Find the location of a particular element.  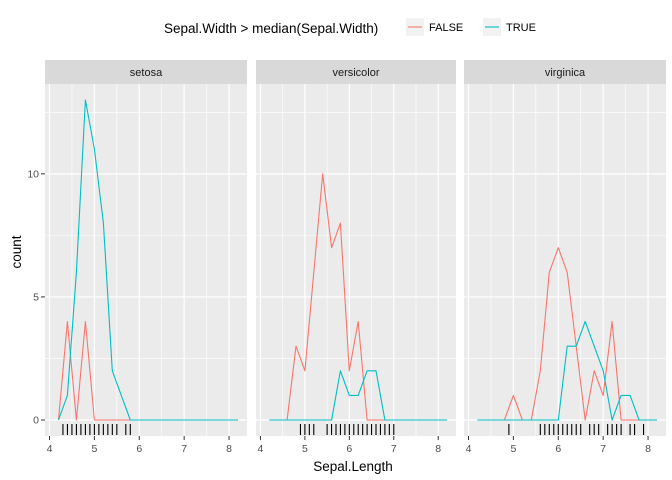

facet-strip-label: setosa is located at coordinates (146, 73).